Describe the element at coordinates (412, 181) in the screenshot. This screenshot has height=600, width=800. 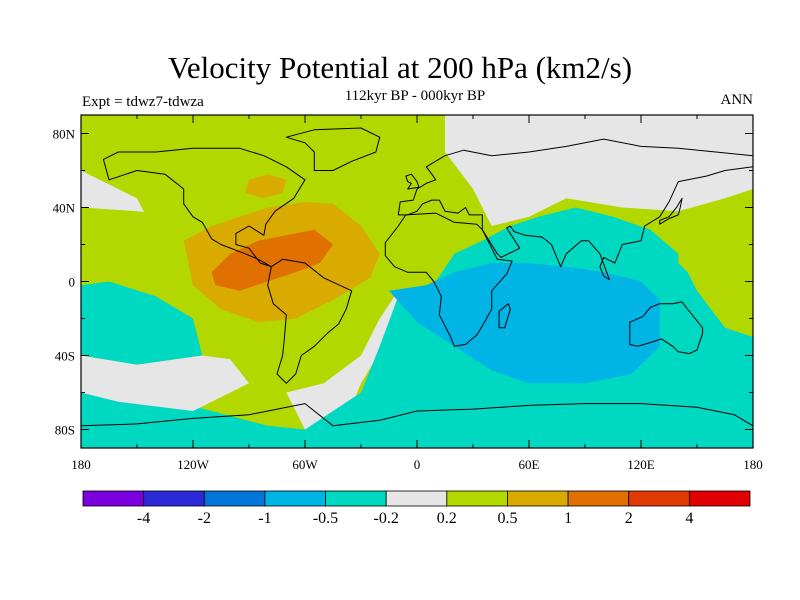
I see `coastline-britain` at that location.